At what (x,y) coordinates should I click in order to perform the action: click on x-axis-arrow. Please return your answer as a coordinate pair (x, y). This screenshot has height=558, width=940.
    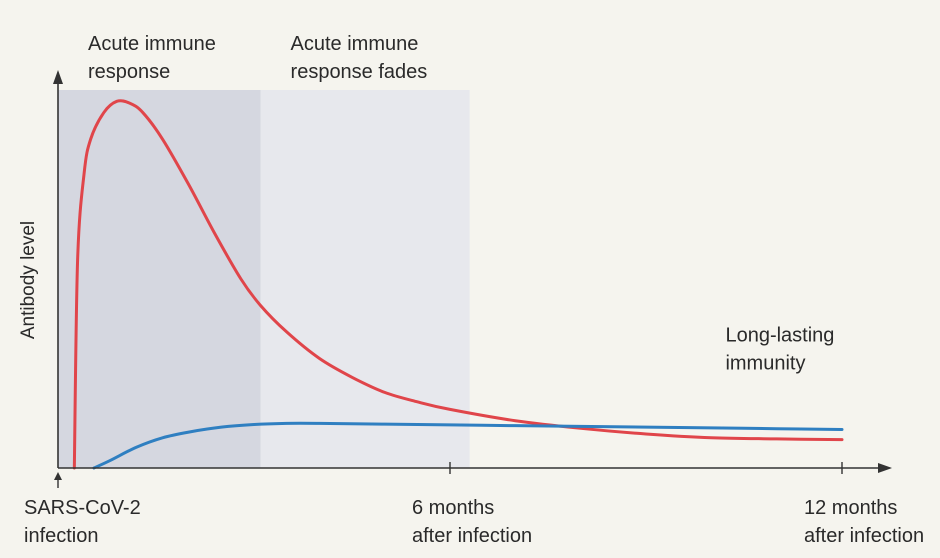
    Looking at the image, I should click on (885, 468).